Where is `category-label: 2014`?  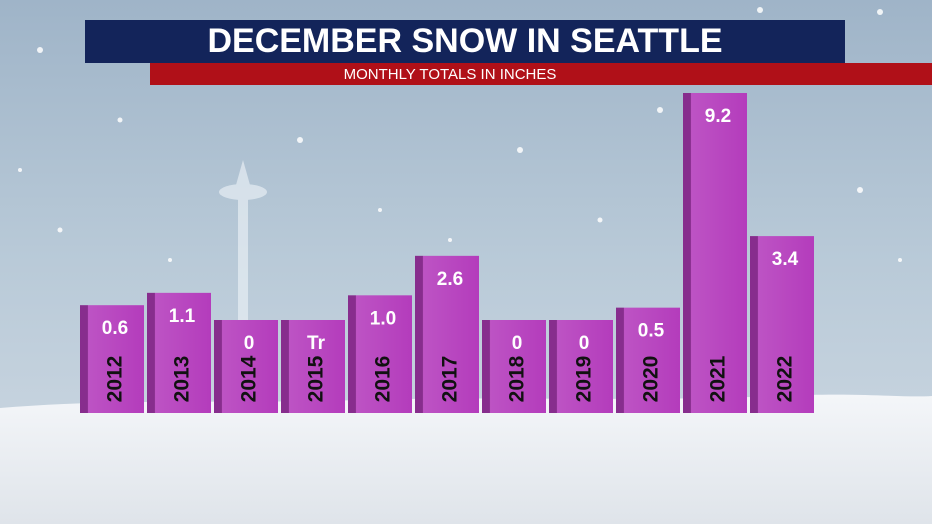
category-label: 2014 is located at coordinates (249, 378).